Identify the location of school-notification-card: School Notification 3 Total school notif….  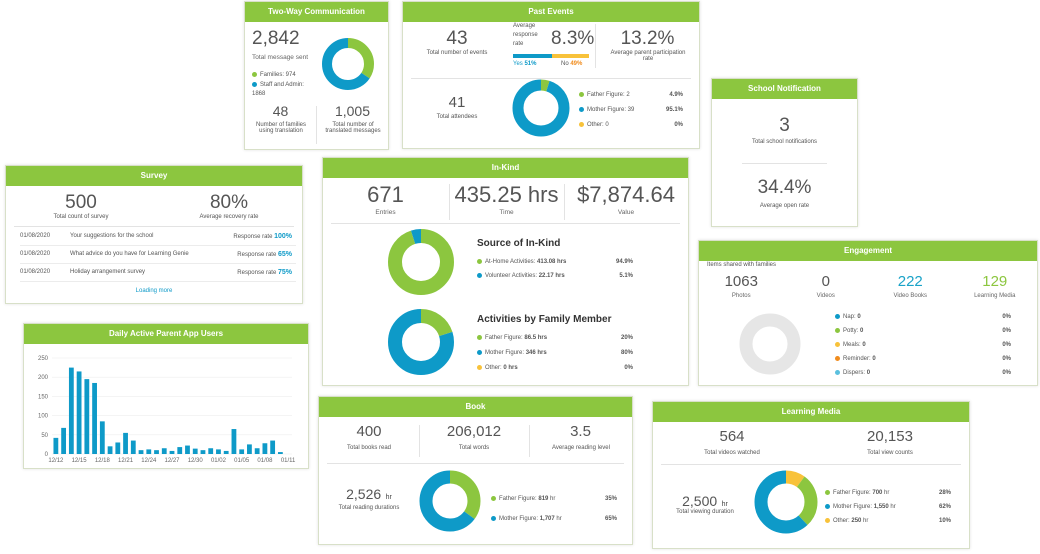
(784, 152).